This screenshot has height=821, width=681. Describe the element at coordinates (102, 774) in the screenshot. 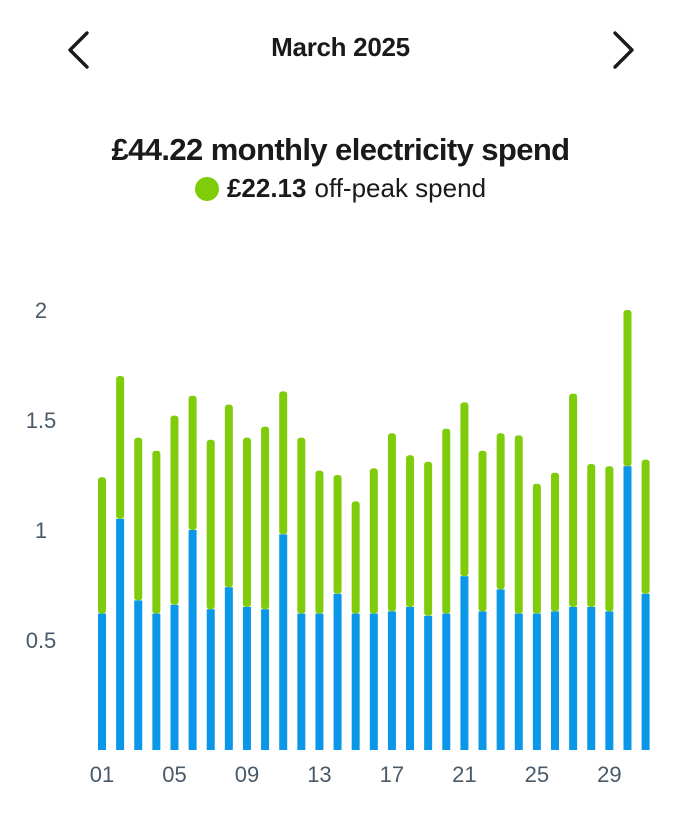

I see `x-tick-label: 01` at that location.